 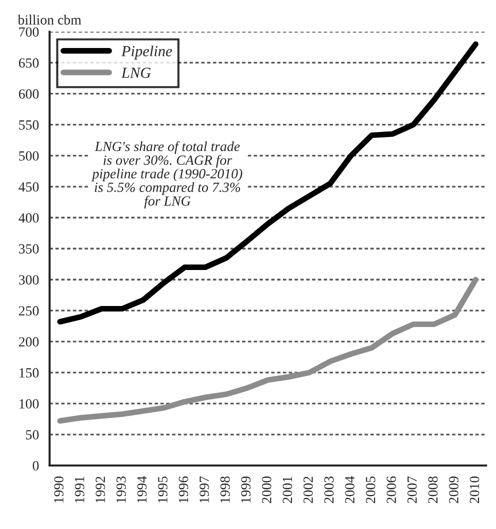 I want to click on legend-label: Pipeline, so click(x=146, y=53).